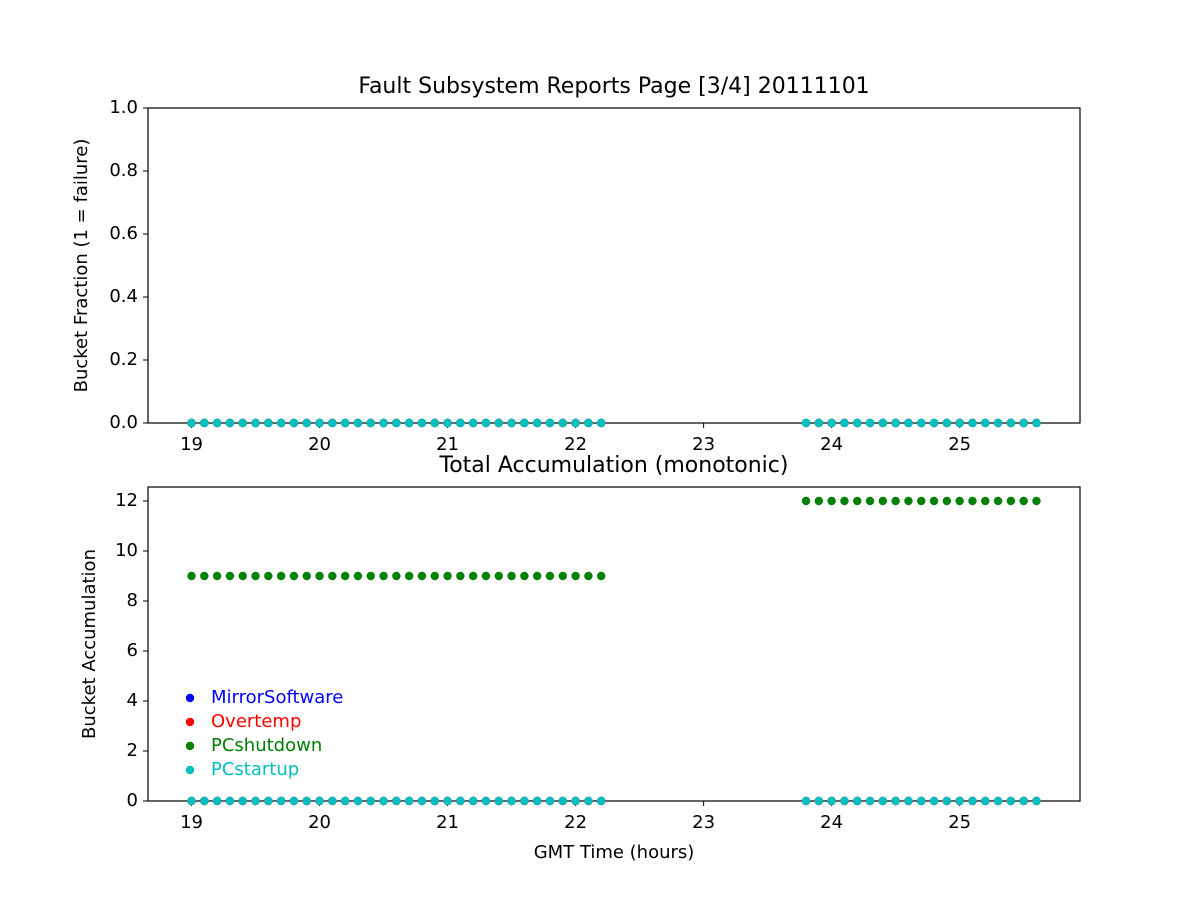  What do you see at coordinates (132, 800) in the screenshot?
I see `y-tick-label: 0` at bounding box center [132, 800].